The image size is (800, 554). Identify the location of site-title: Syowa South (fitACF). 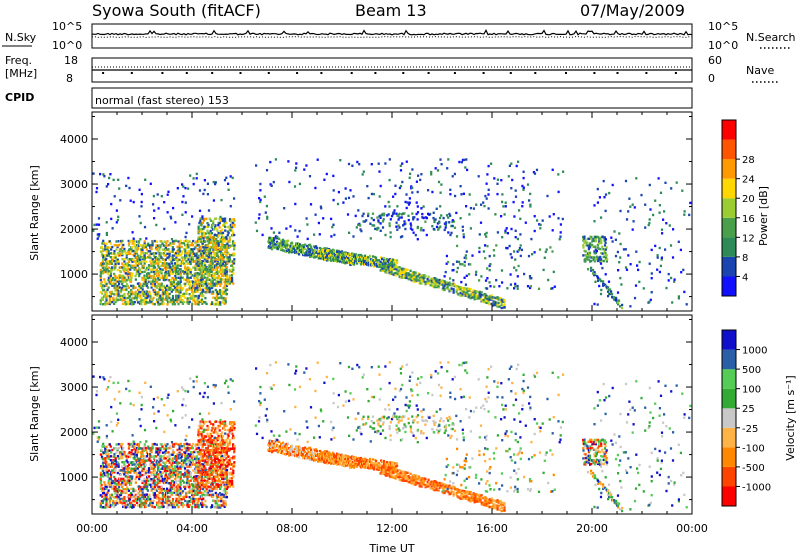
(176, 10).